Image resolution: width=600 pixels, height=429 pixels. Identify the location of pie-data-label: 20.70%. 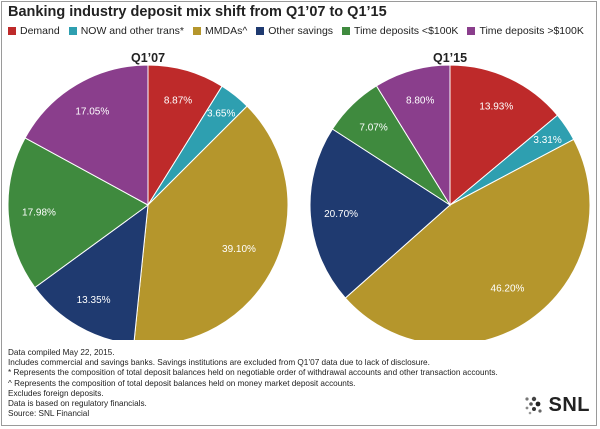
(341, 214).